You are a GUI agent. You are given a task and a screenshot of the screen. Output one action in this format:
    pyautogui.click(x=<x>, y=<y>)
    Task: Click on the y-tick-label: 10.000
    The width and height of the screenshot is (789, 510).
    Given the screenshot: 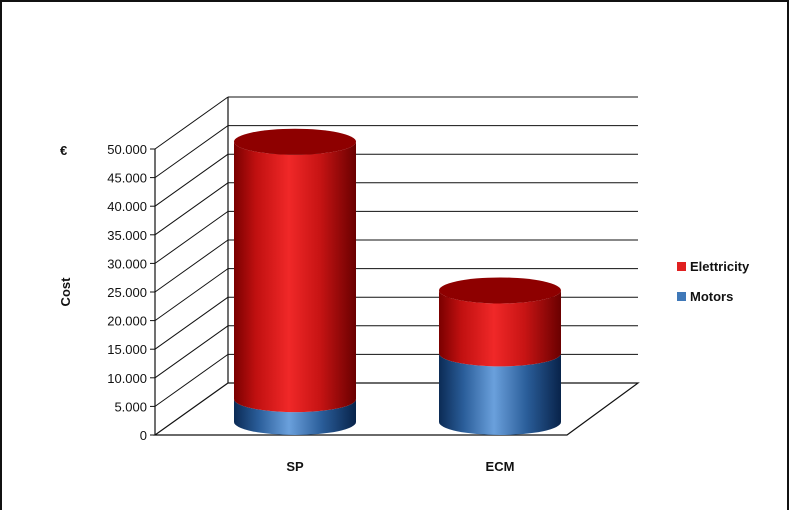 What is the action you would take?
    pyautogui.click(x=127, y=378)
    